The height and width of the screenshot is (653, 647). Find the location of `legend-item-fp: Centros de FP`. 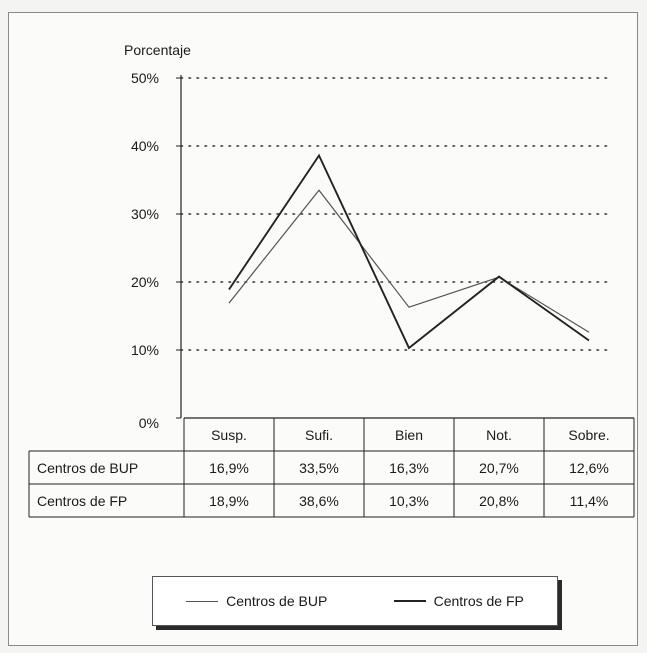

legend-item-fp: Centros de FP is located at coordinates (458, 601).